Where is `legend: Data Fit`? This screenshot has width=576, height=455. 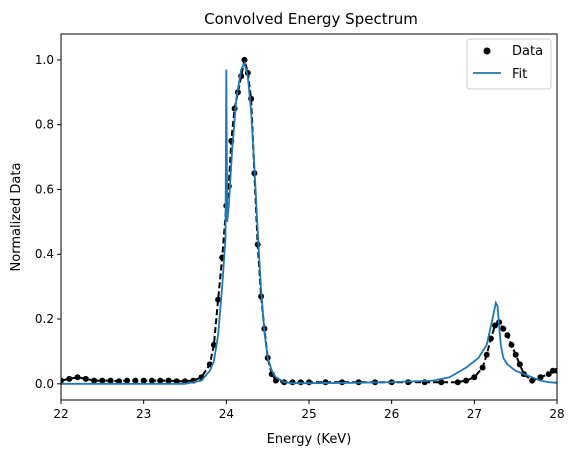
legend: Data Fit is located at coordinates (509, 64).